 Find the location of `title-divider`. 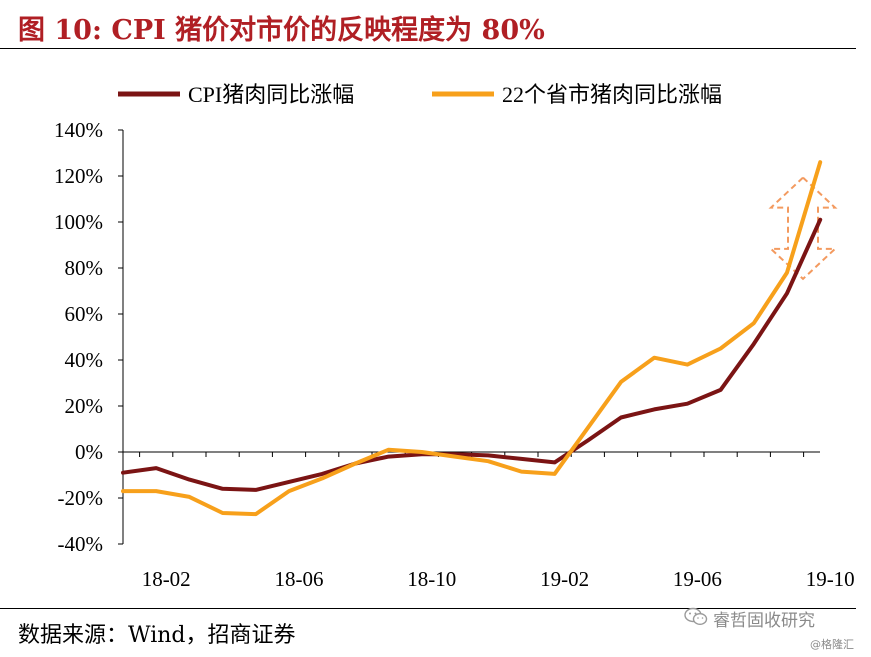

title-divider is located at coordinates (428, 48).